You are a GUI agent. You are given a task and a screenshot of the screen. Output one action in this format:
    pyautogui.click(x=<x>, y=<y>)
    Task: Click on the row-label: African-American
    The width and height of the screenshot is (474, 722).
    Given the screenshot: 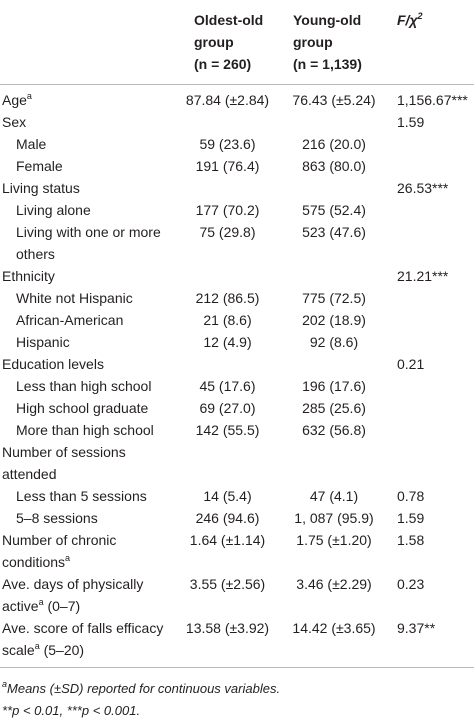 What is the action you would take?
    pyautogui.click(x=89, y=320)
    